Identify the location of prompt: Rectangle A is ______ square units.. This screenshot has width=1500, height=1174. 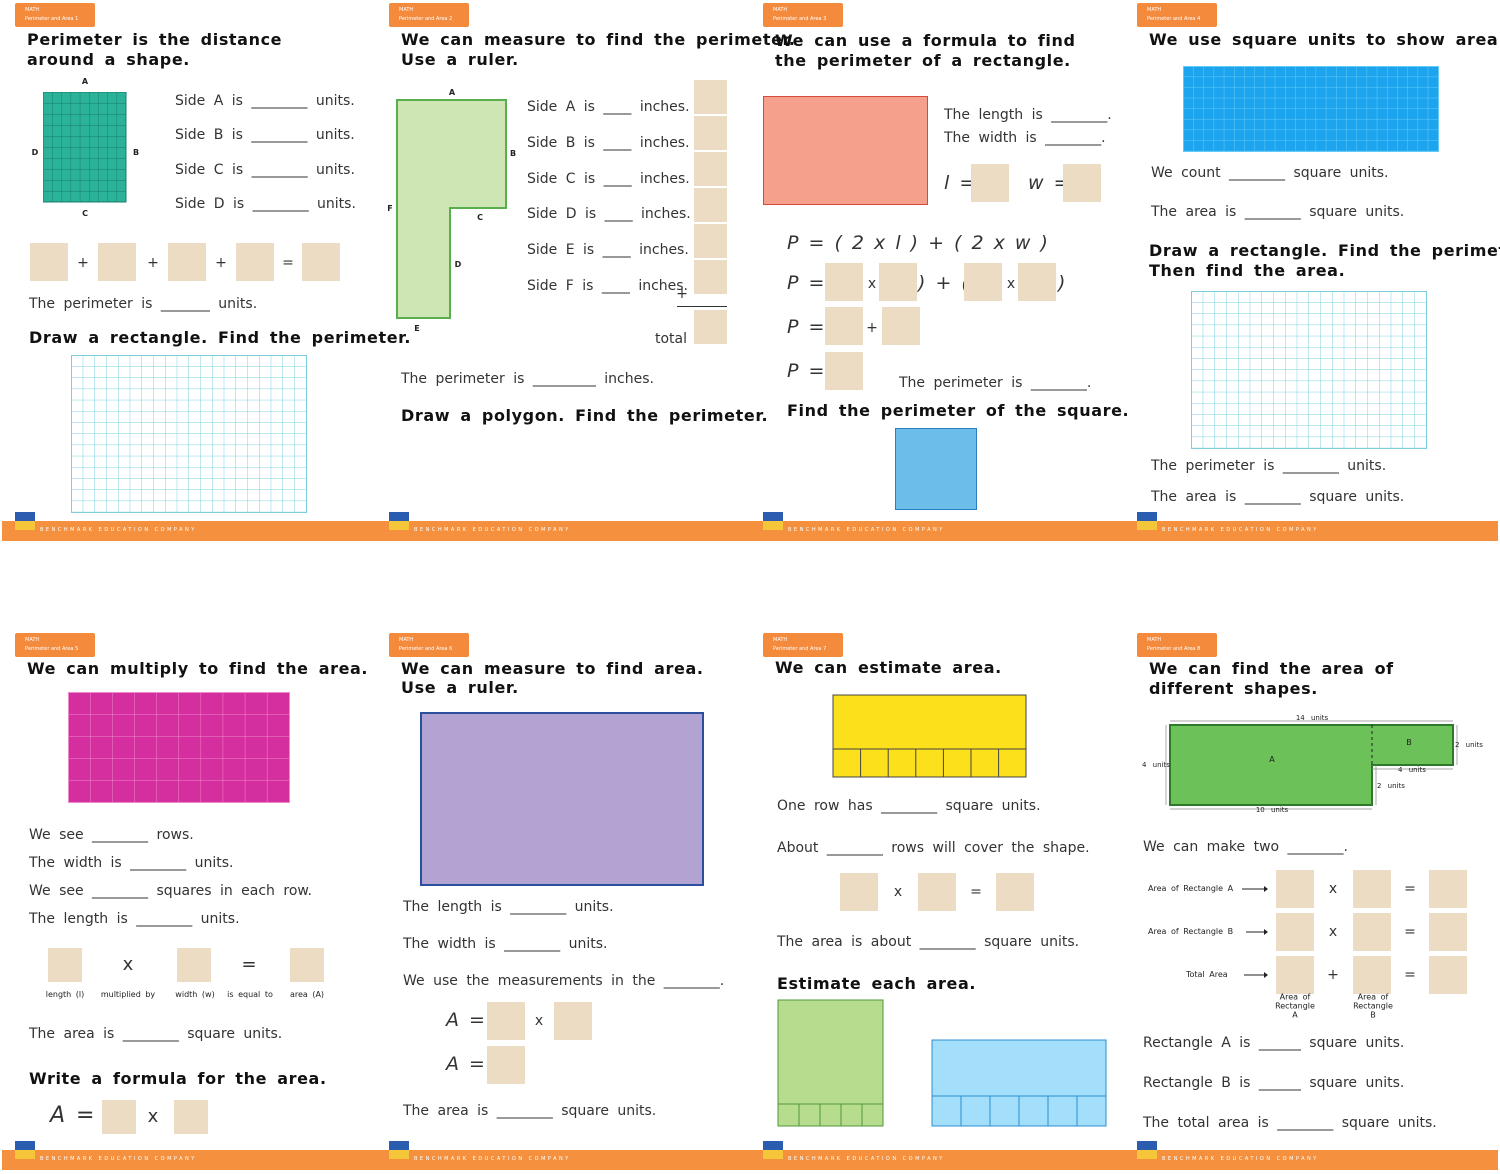
(1274, 1043).